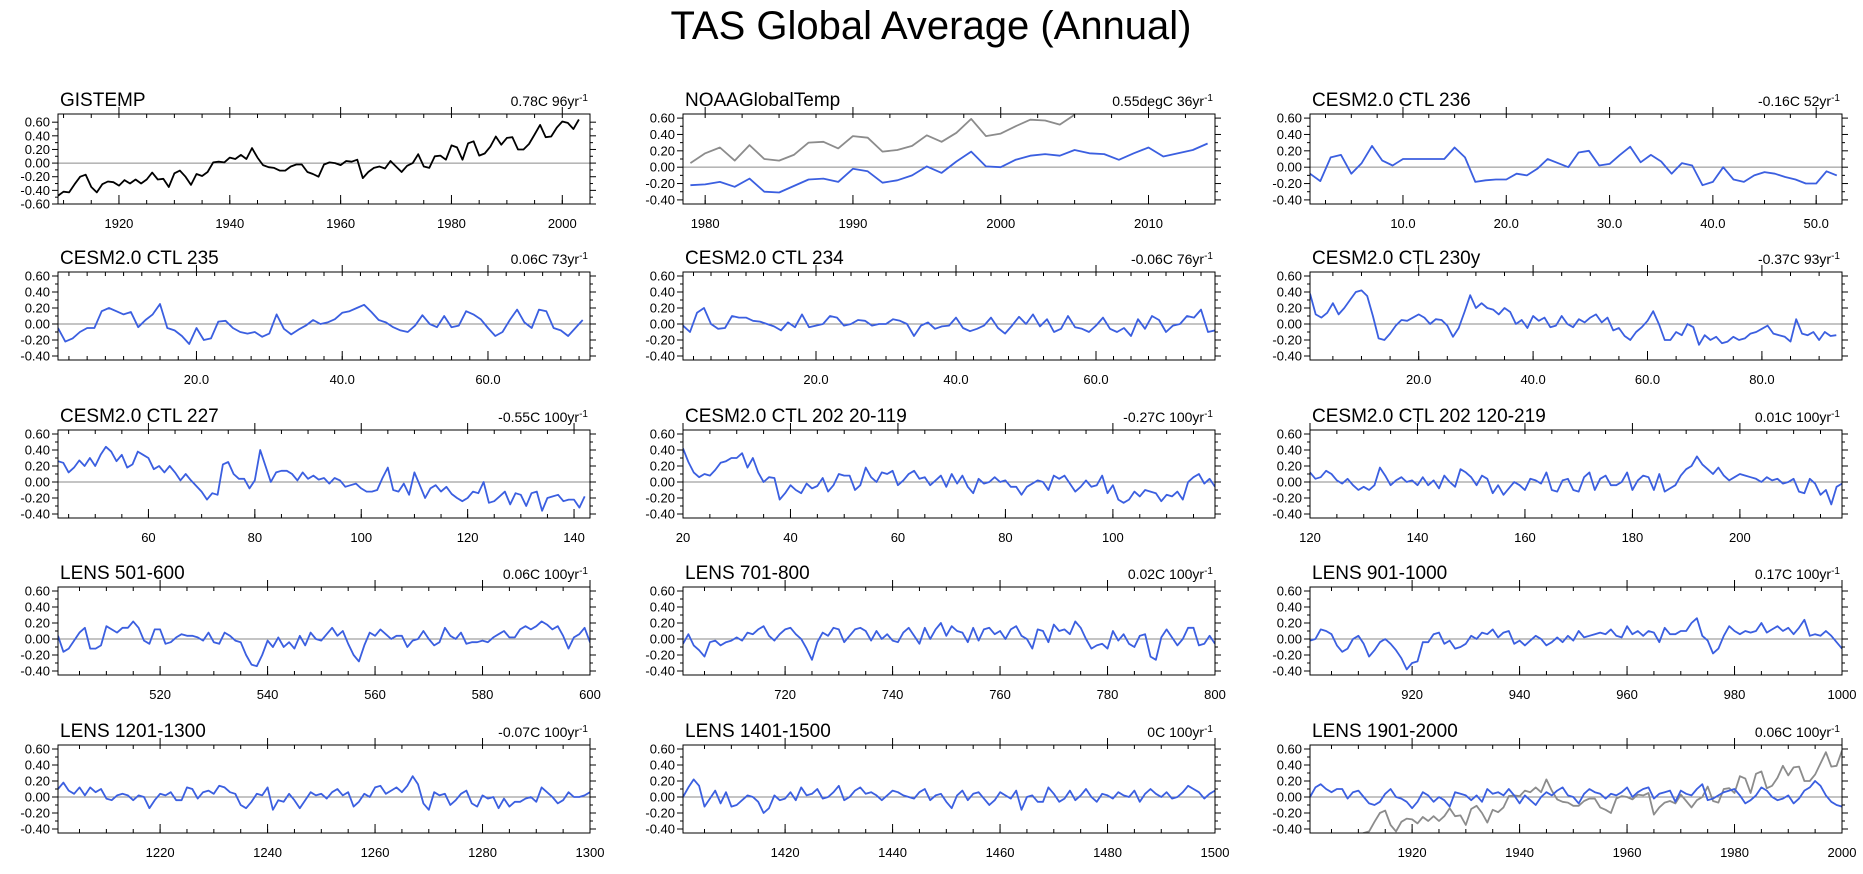 This screenshot has height=874, width=1863. I want to click on x-tick-label: 60.0, so click(487, 379).